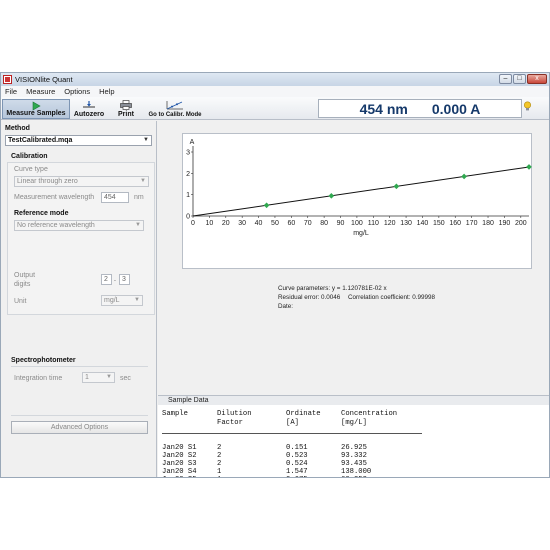  I want to click on integration-time-dropdown: 1 ▼, so click(98, 377).